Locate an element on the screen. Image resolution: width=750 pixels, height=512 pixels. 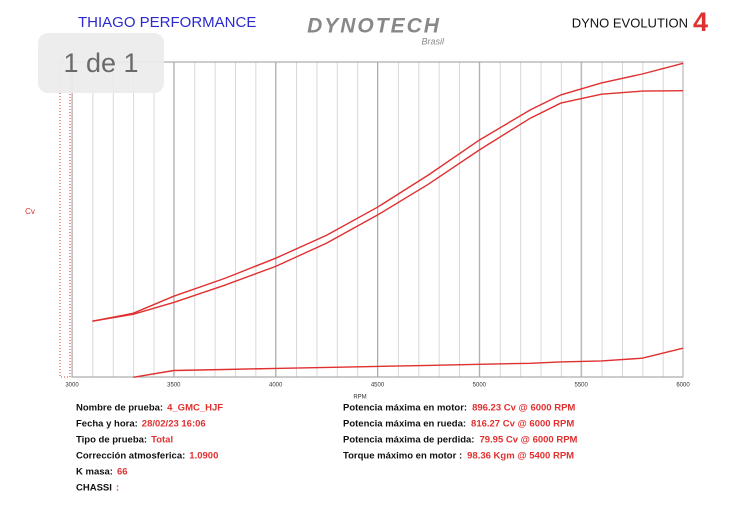
info-label: CHASSI is located at coordinates (94, 488).